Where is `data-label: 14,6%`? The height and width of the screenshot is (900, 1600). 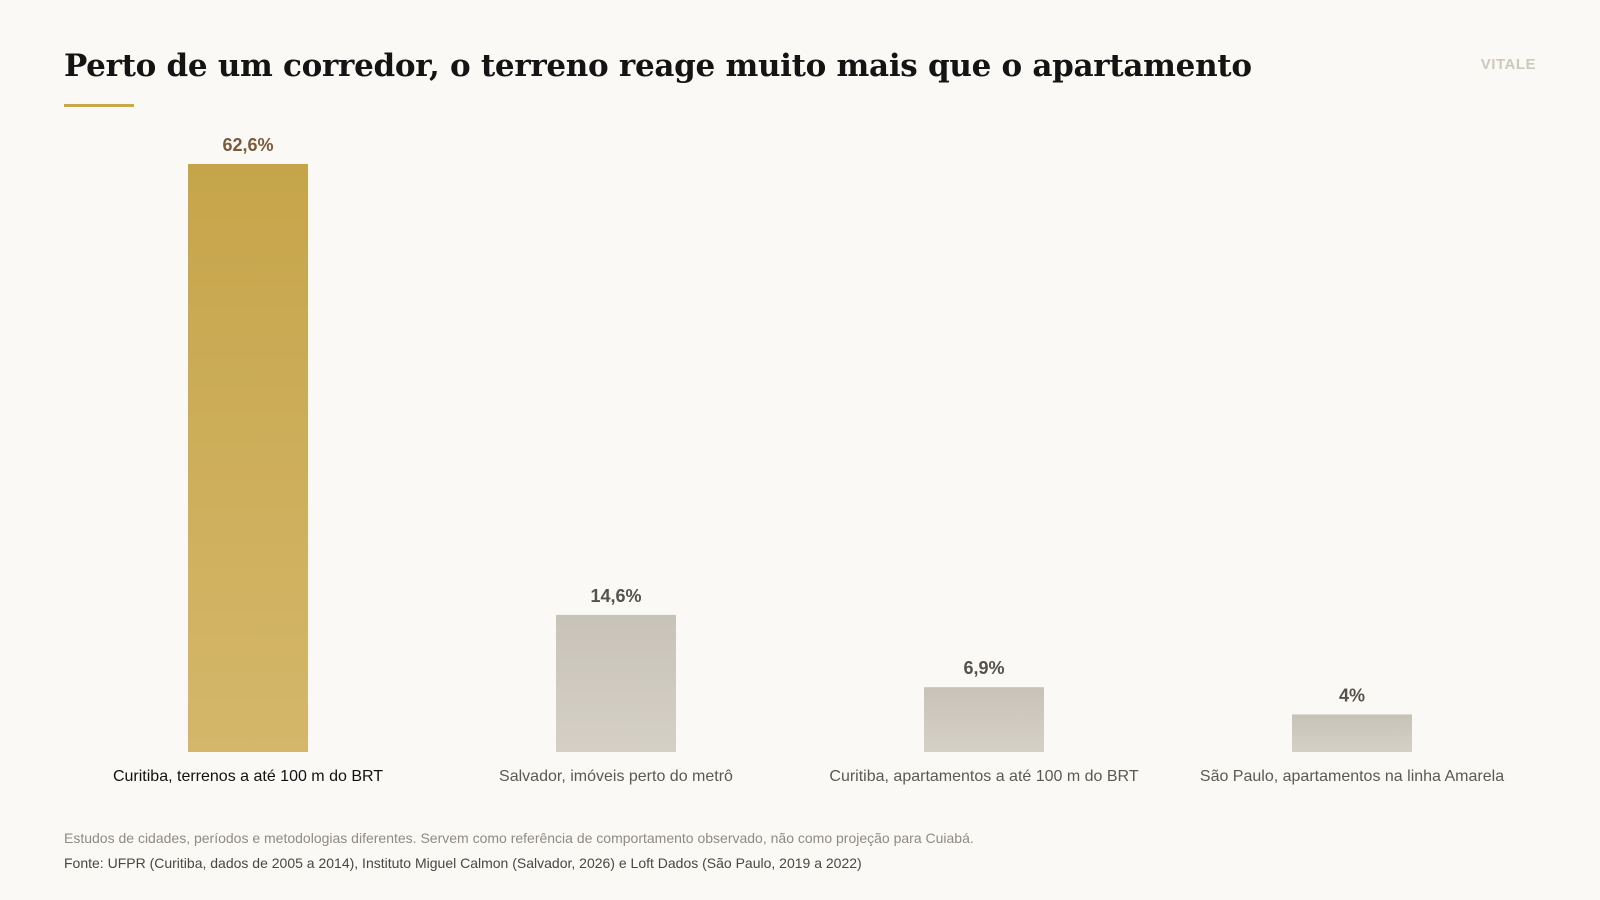 data-label: 14,6% is located at coordinates (615, 596).